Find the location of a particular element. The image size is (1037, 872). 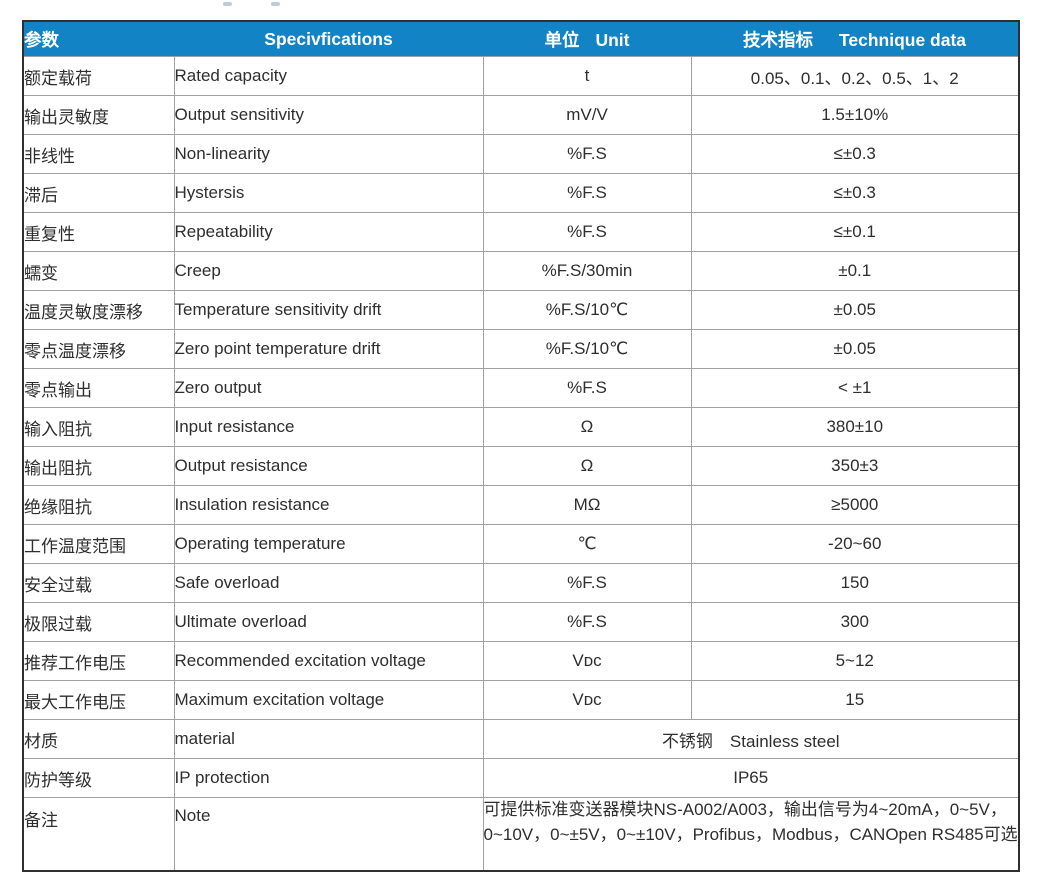

header-unit-en: Unit is located at coordinates (612, 39).